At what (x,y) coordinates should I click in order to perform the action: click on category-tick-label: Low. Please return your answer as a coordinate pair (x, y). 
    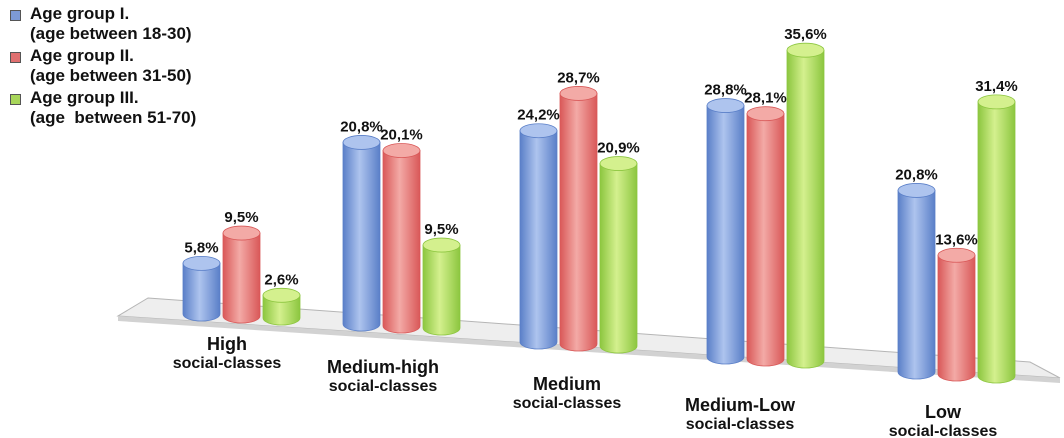
    Looking at the image, I should click on (943, 412).